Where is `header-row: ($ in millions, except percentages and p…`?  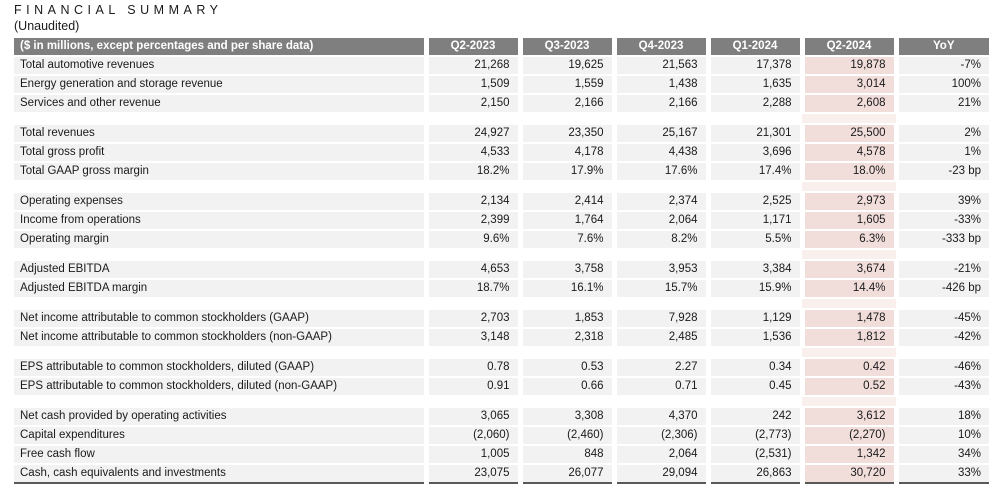
header-row: ($ in millions, except percentages and p… is located at coordinates (501, 47).